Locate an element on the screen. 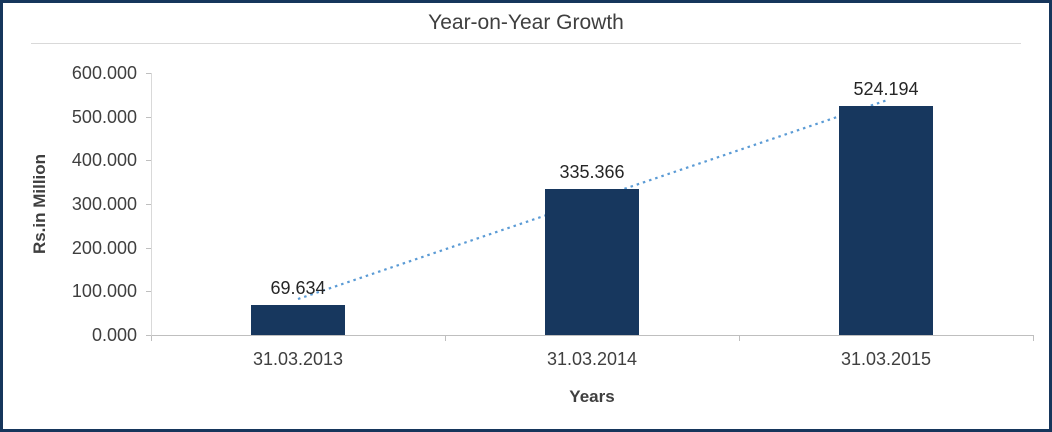 Image resolution: width=1052 pixels, height=432 pixels. x-axis-title: Years is located at coordinates (592, 396).